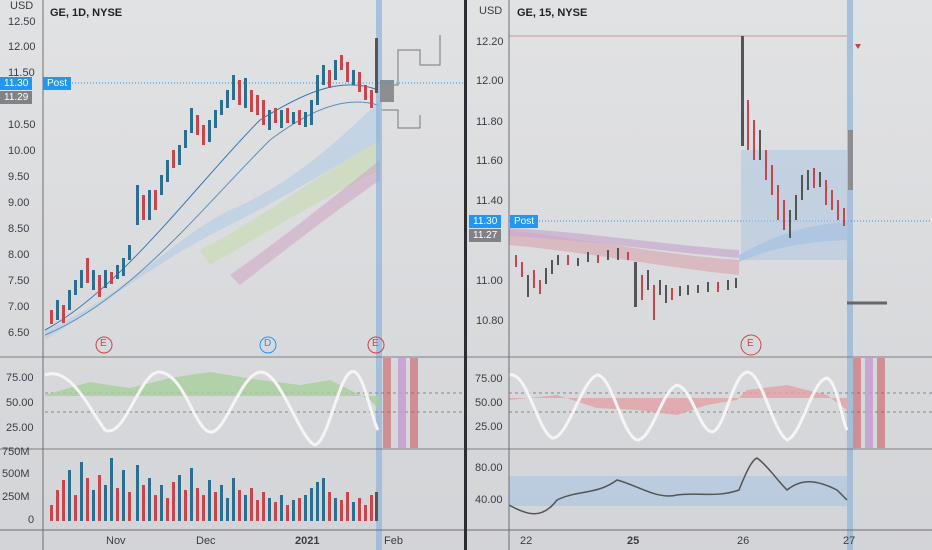  What do you see at coordinates (22, 125) in the screenshot?
I see `price-tick: 10.50` at bounding box center [22, 125].